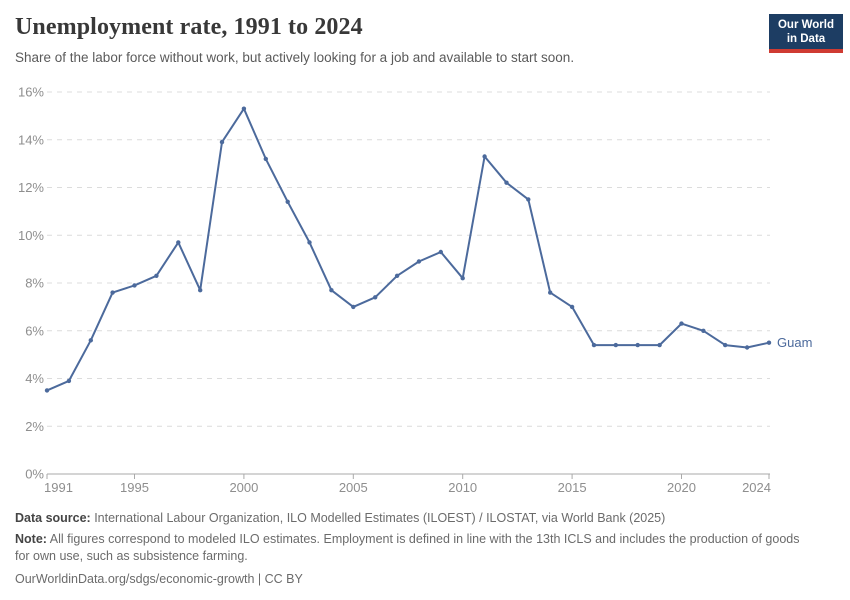 This screenshot has width=850, height=600. I want to click on series-end-label: Guam, so click(794, 342).